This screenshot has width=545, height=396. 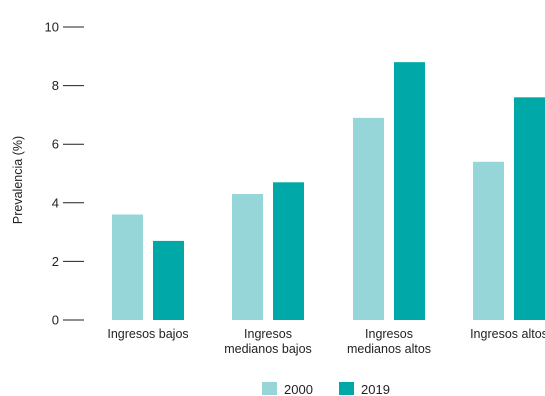 I want to click on y-axis-title: Prevalencia (%), so click(x=18, y=180).